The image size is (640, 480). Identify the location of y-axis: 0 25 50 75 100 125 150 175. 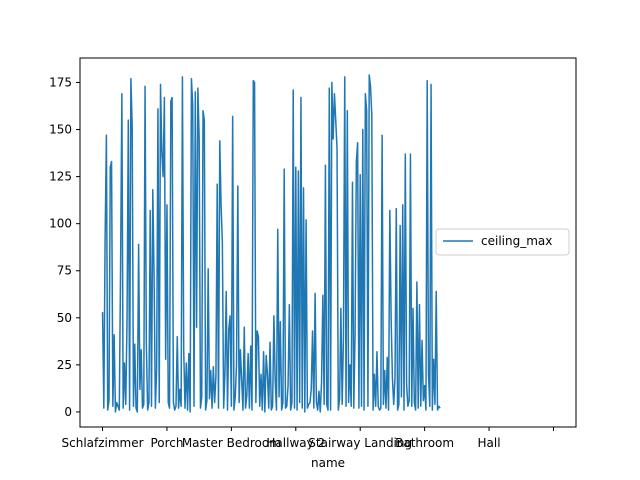
(64, 247).